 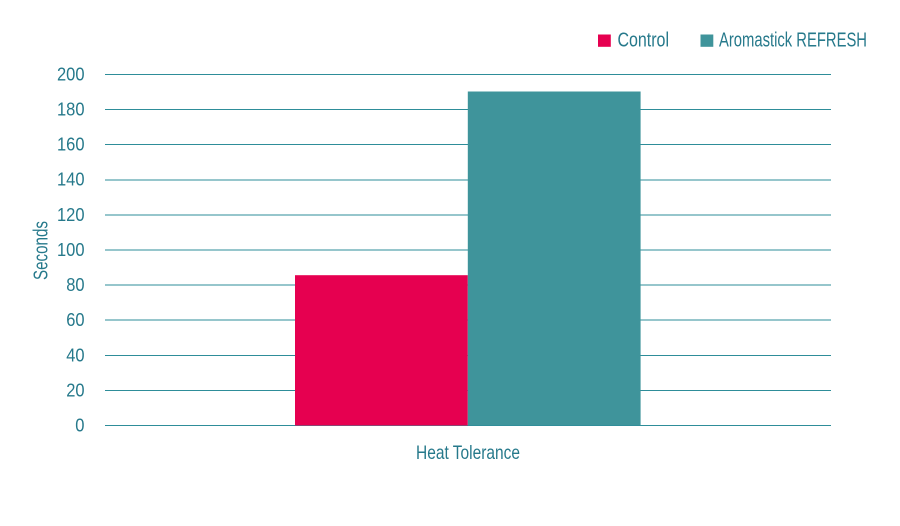 I want to click on svg-text: Seconds, so click(x=42, y=250).